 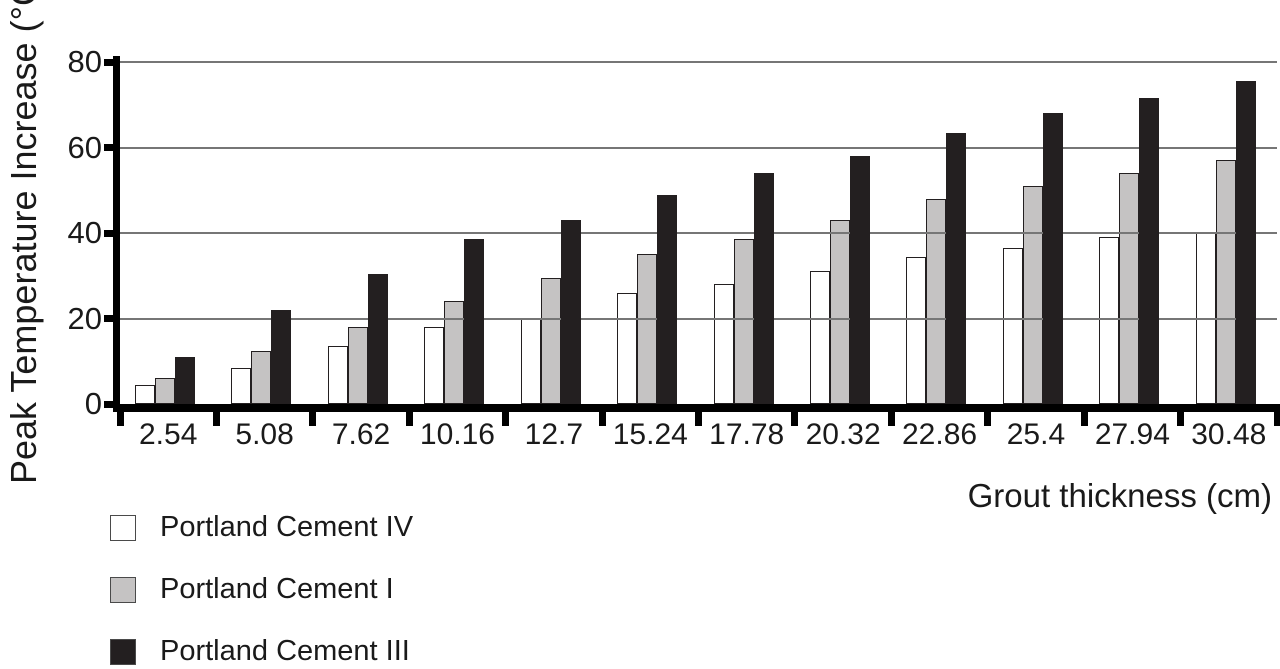 I want to click on bar-series1-22.86, so click(x=916, y=330).